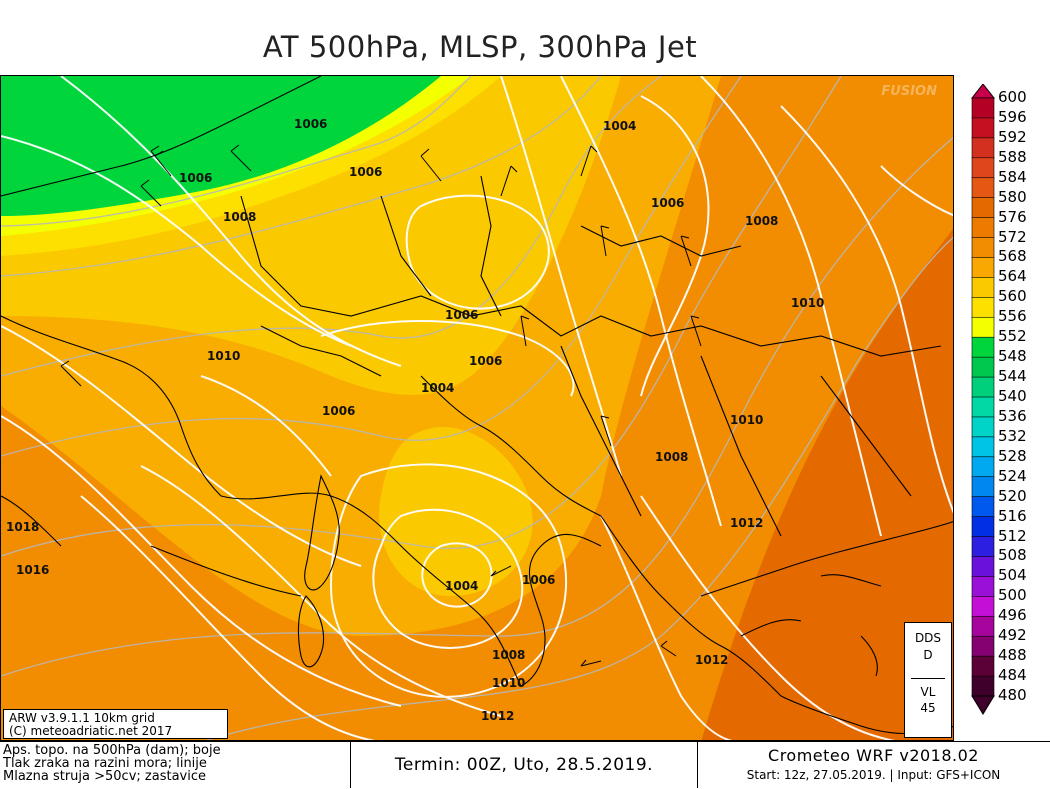  I want to click on legend-label: 540, so click(1012, 396).